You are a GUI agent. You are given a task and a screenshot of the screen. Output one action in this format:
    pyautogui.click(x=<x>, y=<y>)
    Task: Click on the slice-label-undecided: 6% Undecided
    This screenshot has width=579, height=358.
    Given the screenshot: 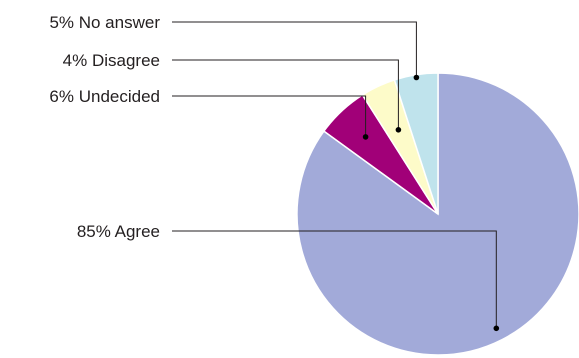 What is the action you would take?
    pyautogui.click(x=104, y=96)
    